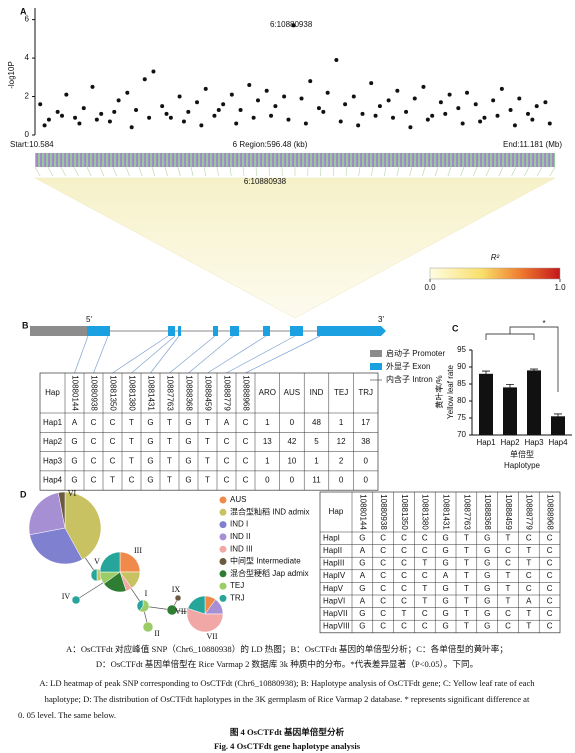  I want to click on table-header: 10887763, so click(466, 512).